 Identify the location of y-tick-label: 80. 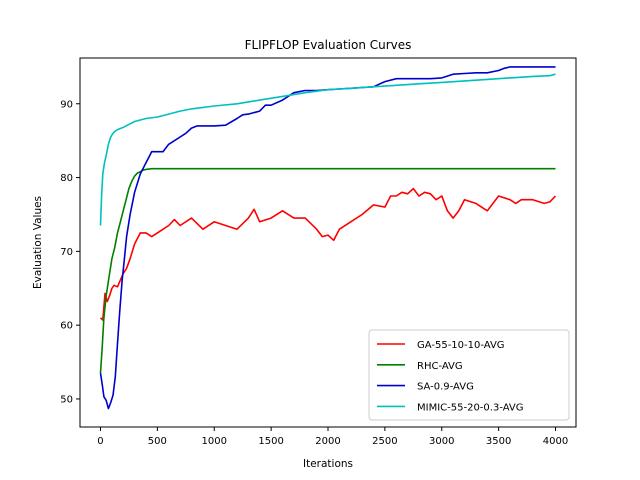
(66, 178).